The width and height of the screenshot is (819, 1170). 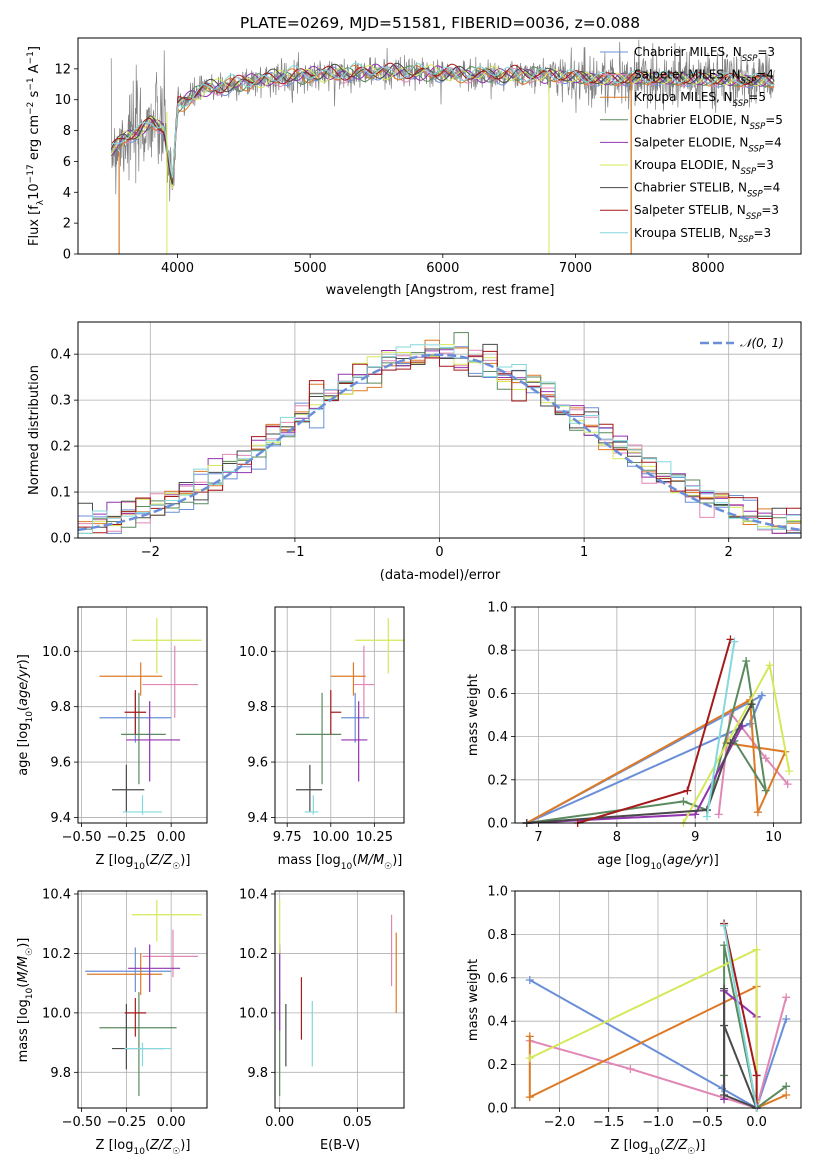 What do you see at coordinates (773, 837) in the screenshot?
I see `x-tick-label: 10` at bounding box center [773, 837].